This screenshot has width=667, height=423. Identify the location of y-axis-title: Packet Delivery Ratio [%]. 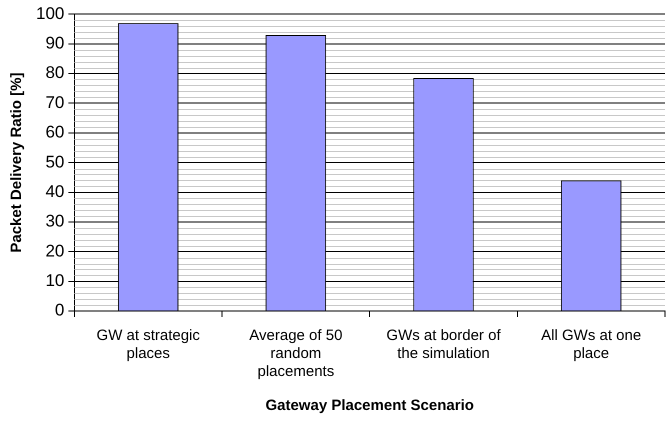
(17, 162).